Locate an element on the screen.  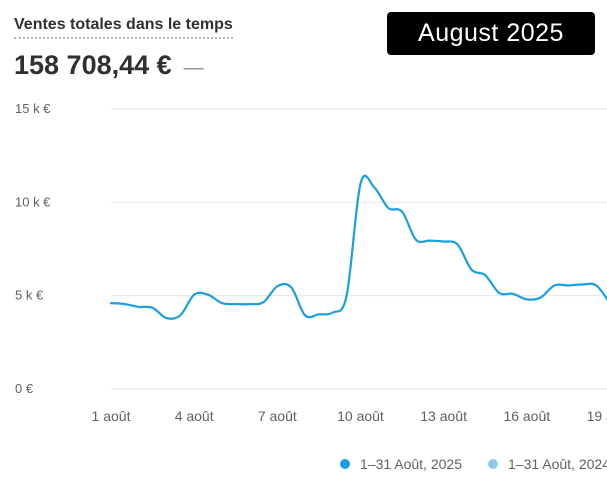
legend-item: 1–31 Août, 2024 is located at coordinates (547, 464).